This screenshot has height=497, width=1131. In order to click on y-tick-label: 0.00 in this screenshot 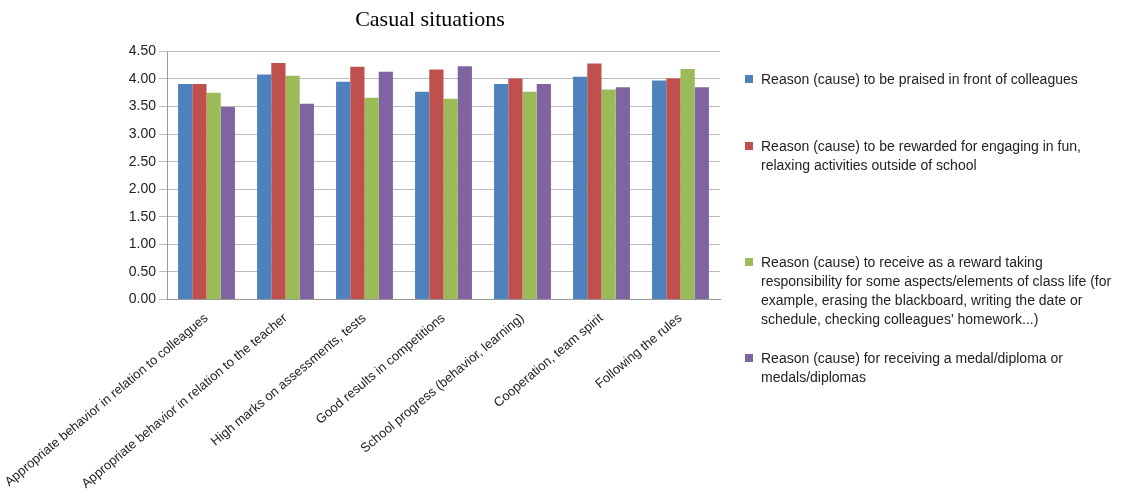, I will do `click(142, 298)`.